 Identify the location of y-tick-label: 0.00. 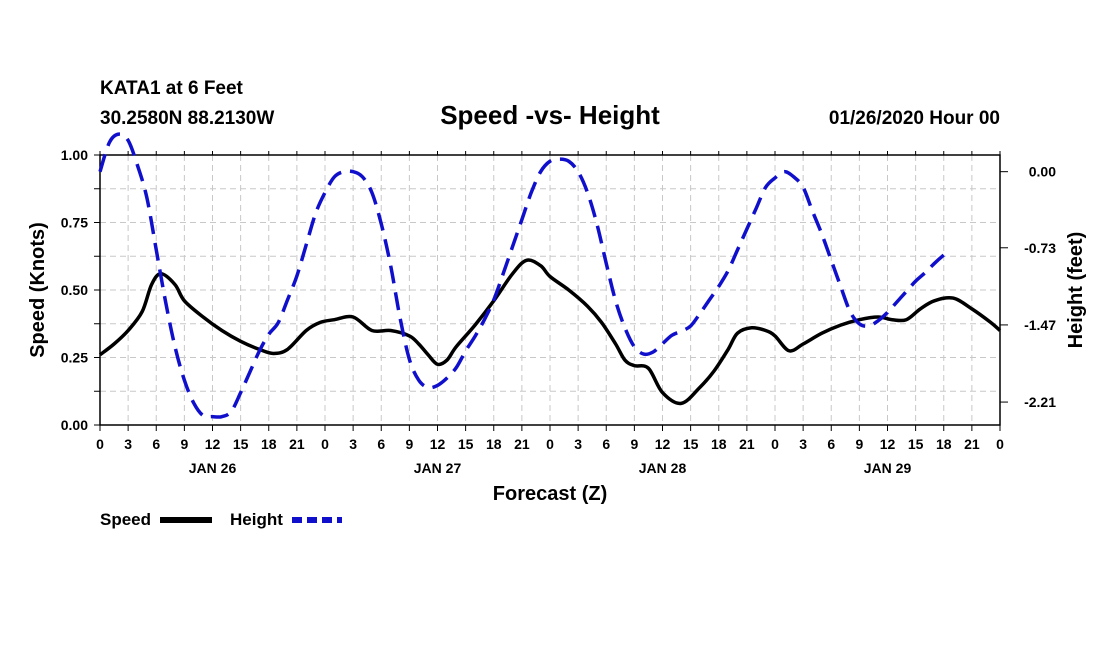
(74, 425).